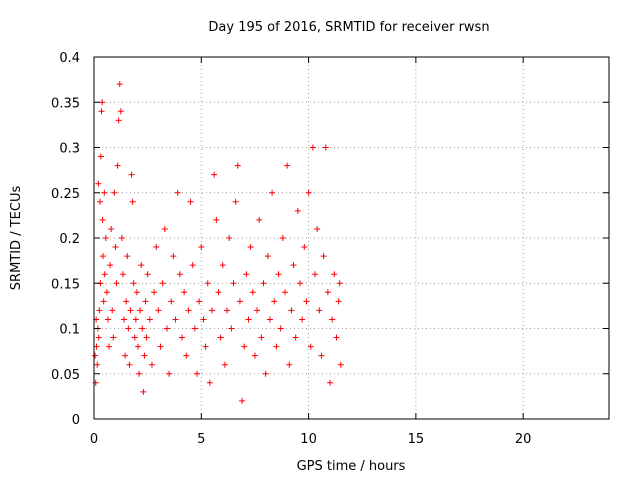 The width and height of the screenshot is (640, 480). What do you see at coordinates (69, 149) in the screenshot?
I see `y-tick-label: 0.3` at bounding box center [69, 149].